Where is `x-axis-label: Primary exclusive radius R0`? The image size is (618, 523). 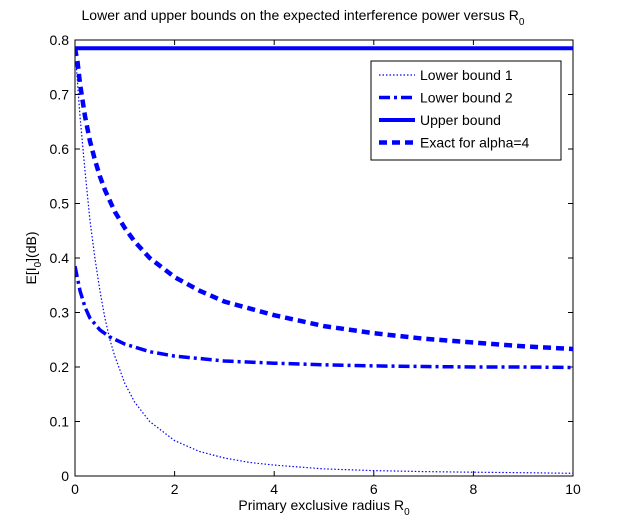
x-axis-label: Primary exclusive radius R0 is located at coordinates (324, 507).